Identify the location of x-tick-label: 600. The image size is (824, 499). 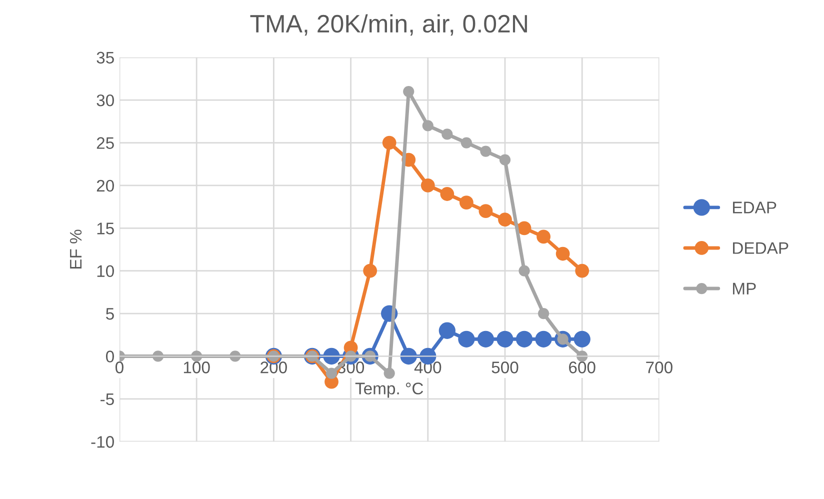
(582, 368).